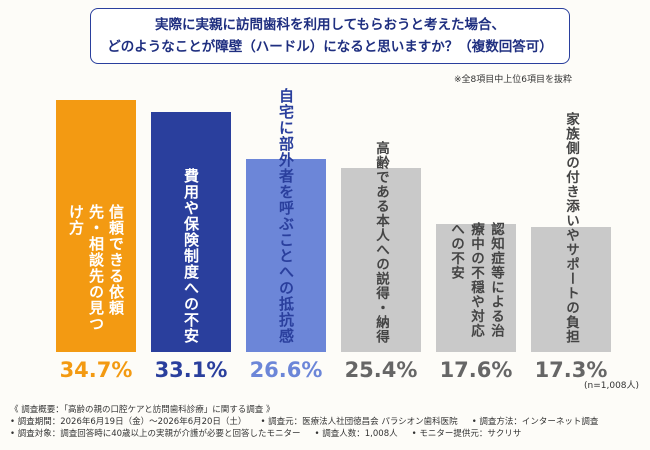 The height and width of the screenshot is (450, 650). Describe the element at coordinates (191, 370) in the screenshot. I see `value-label: 33.1%` at that location.